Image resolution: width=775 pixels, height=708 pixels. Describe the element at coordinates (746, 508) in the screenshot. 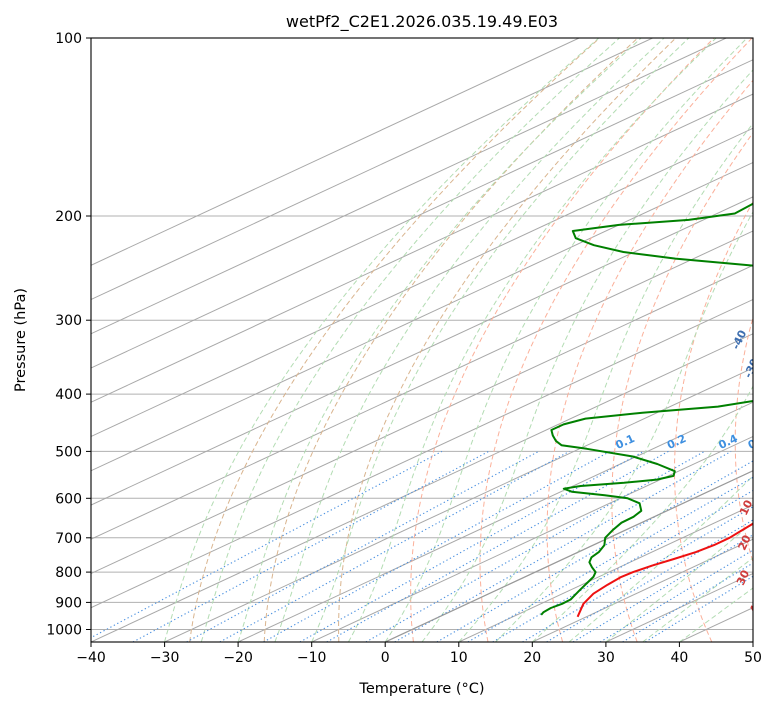

I see `isotherm-label: 10` at that location.